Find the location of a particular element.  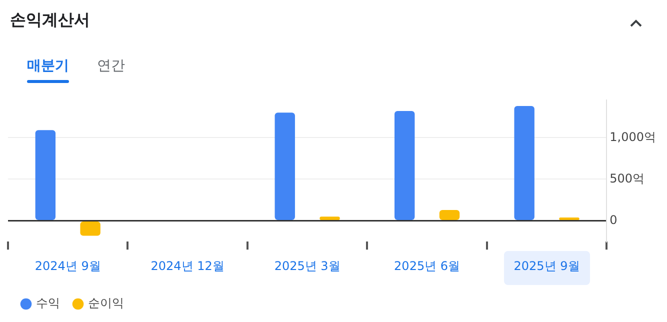

x-tick-label: 2025년 3월 is located at coordinates (307, 265).